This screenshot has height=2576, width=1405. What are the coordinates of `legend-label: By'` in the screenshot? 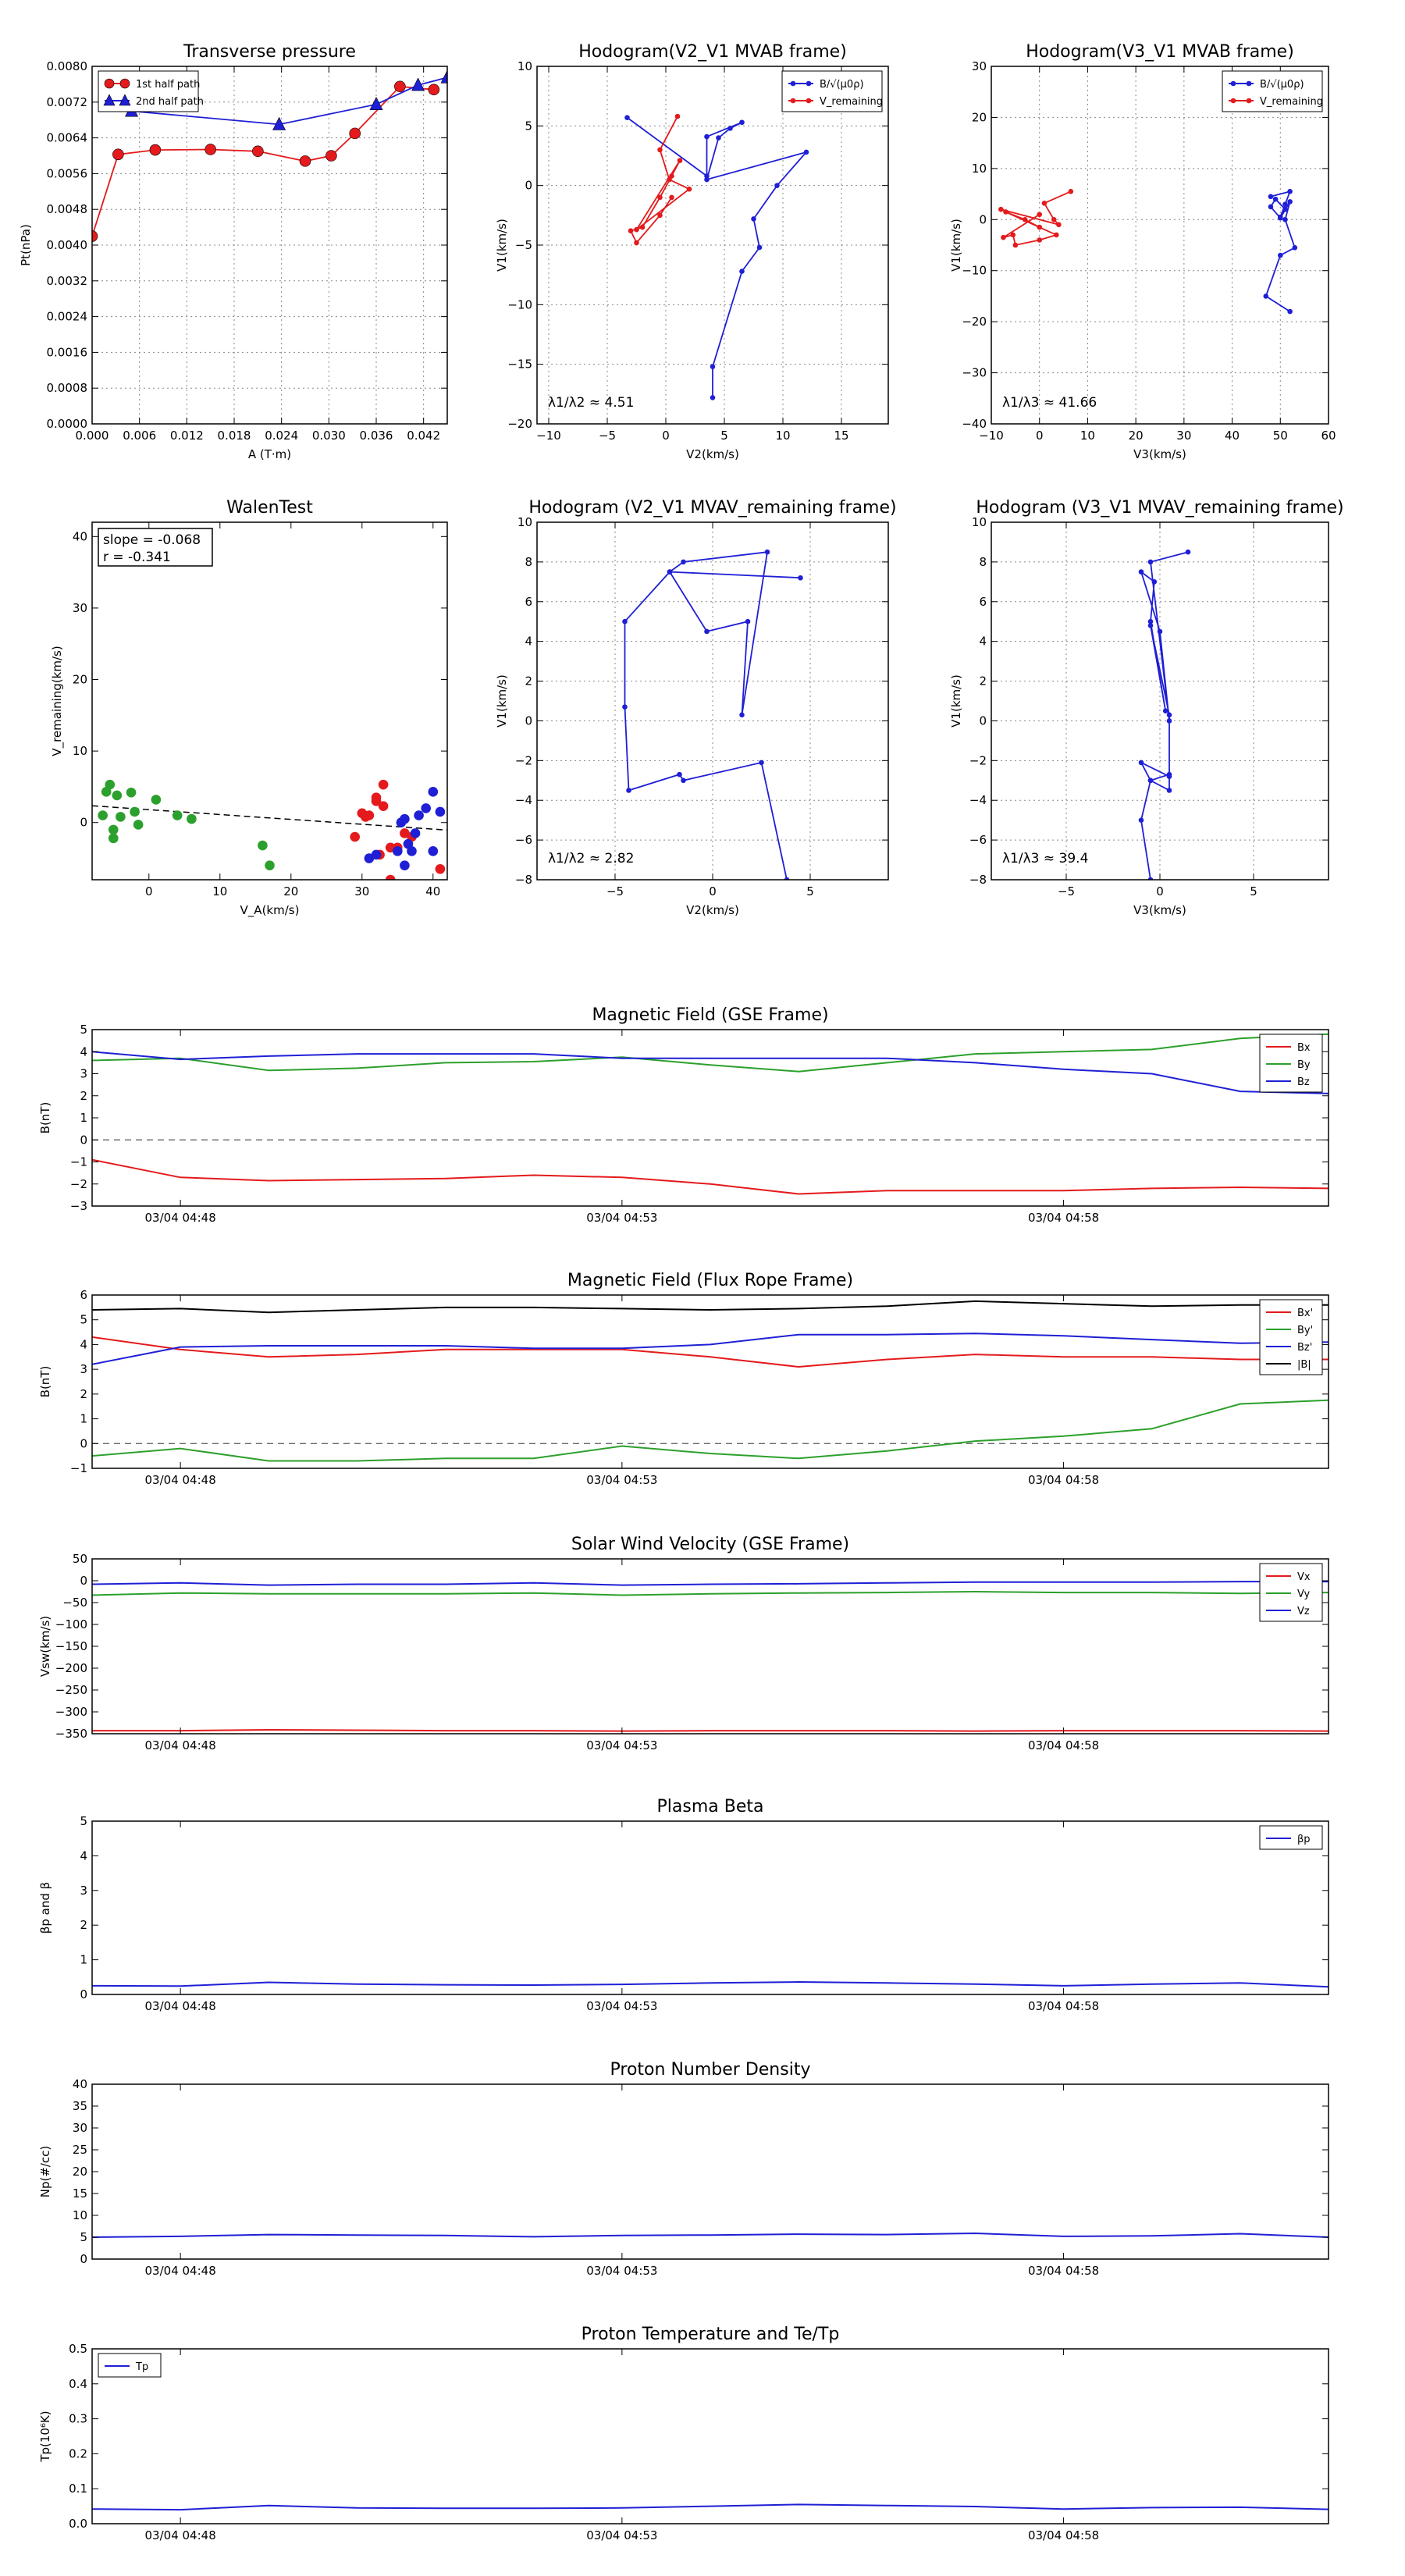 It's located at (1305, 1330).